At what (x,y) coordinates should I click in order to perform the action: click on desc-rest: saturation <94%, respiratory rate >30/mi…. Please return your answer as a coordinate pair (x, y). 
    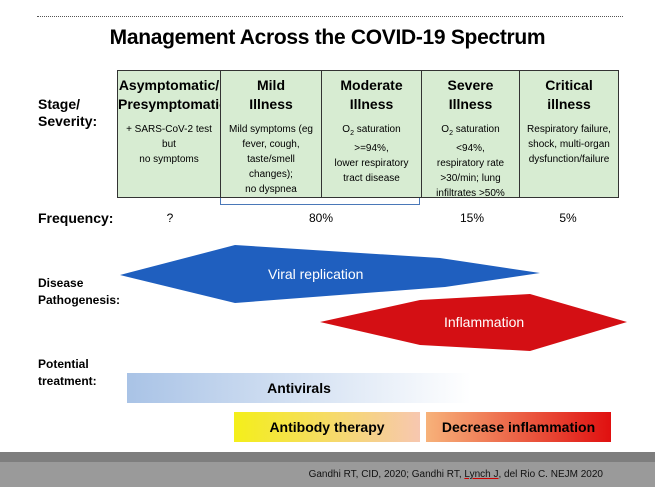
    Looking at the image, I should click on (470, 161).